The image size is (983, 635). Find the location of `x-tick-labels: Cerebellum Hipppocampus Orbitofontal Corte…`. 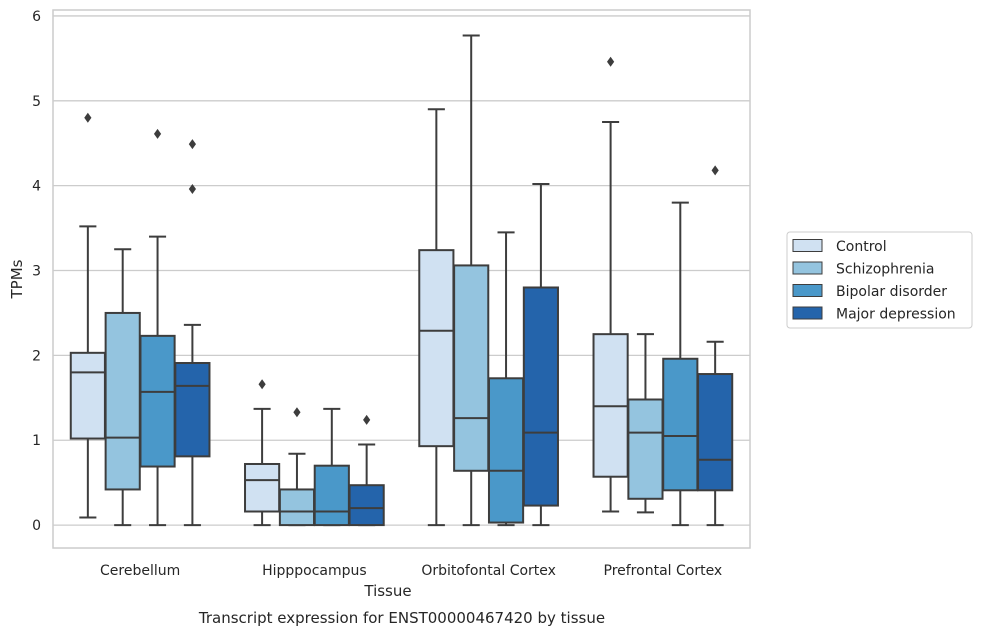

x-tick-labels: Cerebellum Hipppocampus Orbitofontal Corte… is located at coordinates (411, 571).